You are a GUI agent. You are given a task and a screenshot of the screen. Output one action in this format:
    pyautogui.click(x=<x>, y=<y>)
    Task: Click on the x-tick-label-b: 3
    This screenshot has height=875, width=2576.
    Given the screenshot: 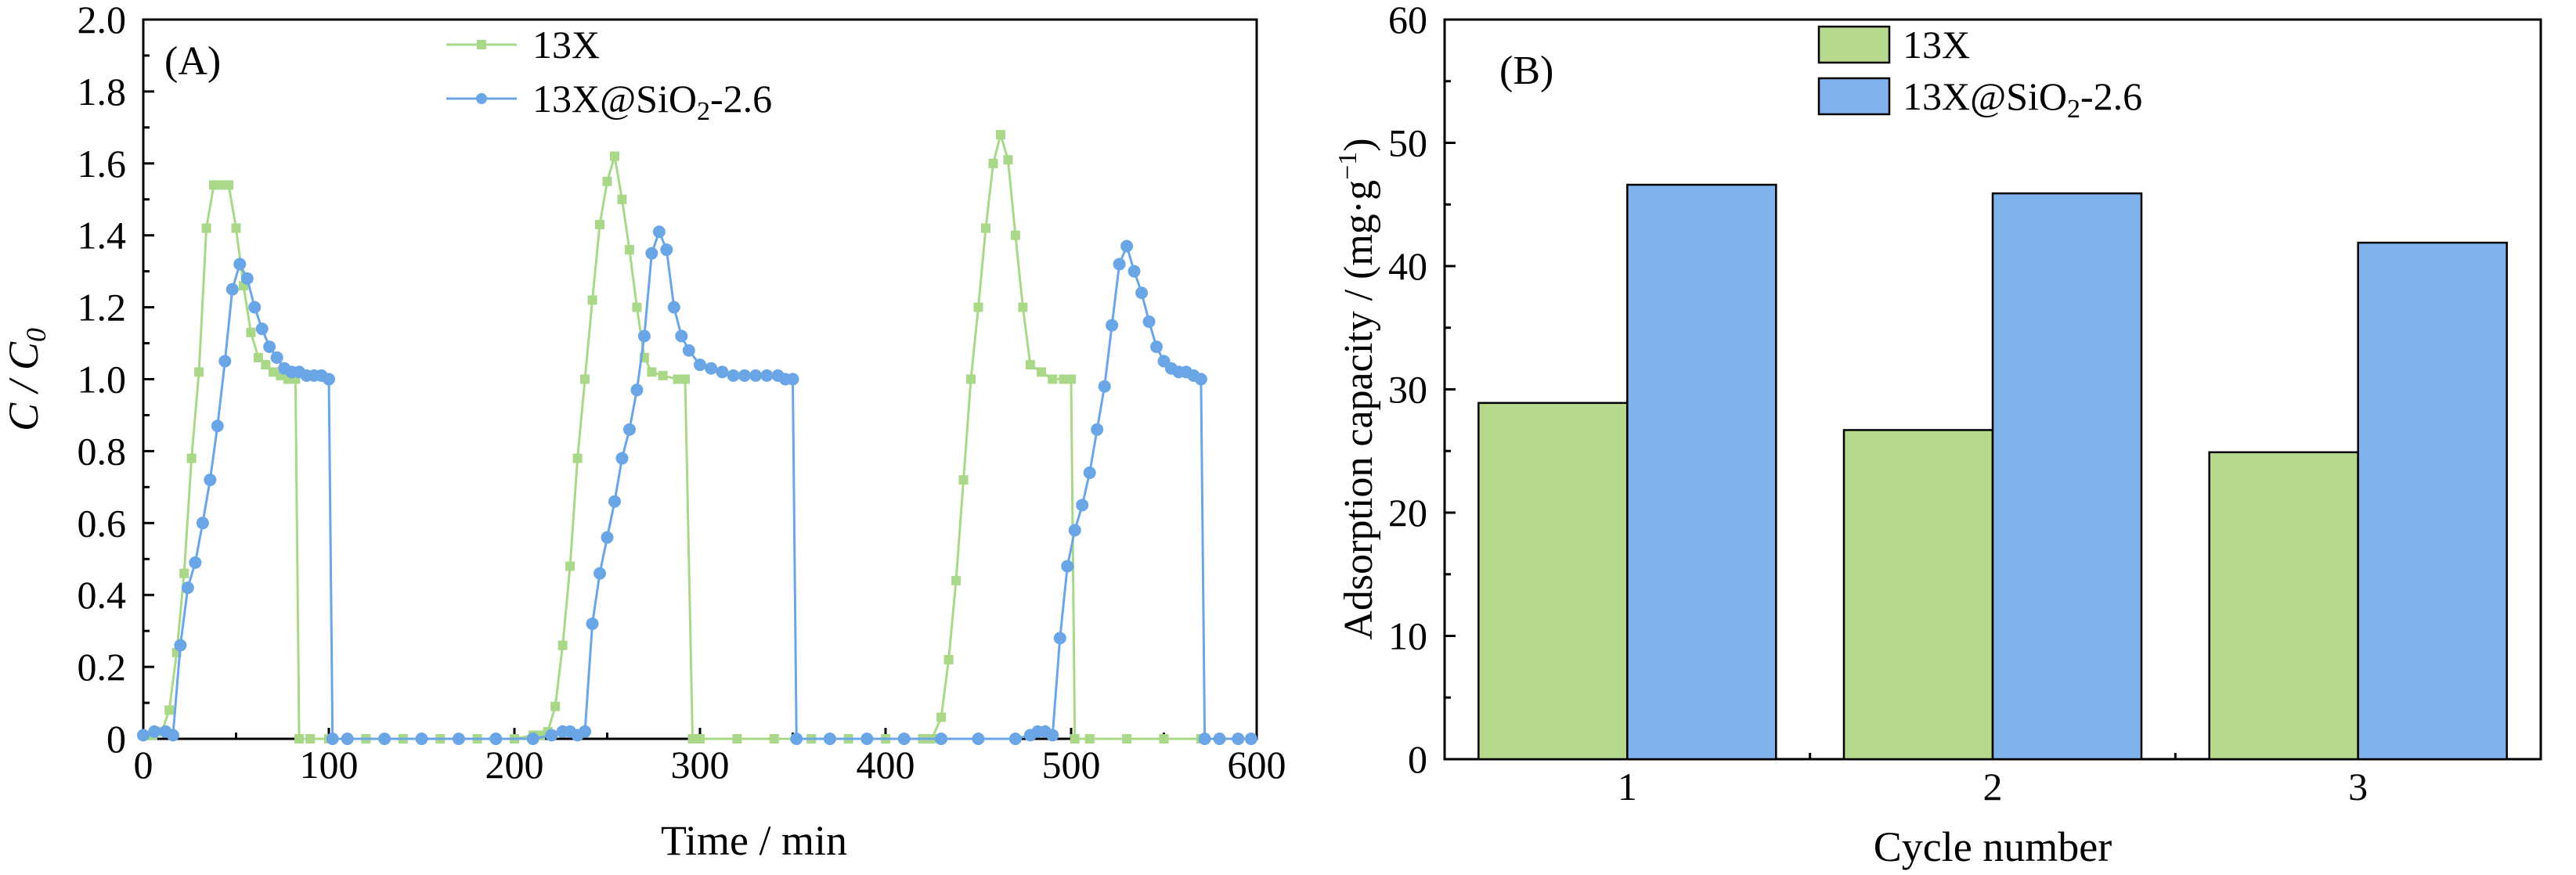 What is the action you would take?
    pyautogui.click(x=2358, y=786)
    